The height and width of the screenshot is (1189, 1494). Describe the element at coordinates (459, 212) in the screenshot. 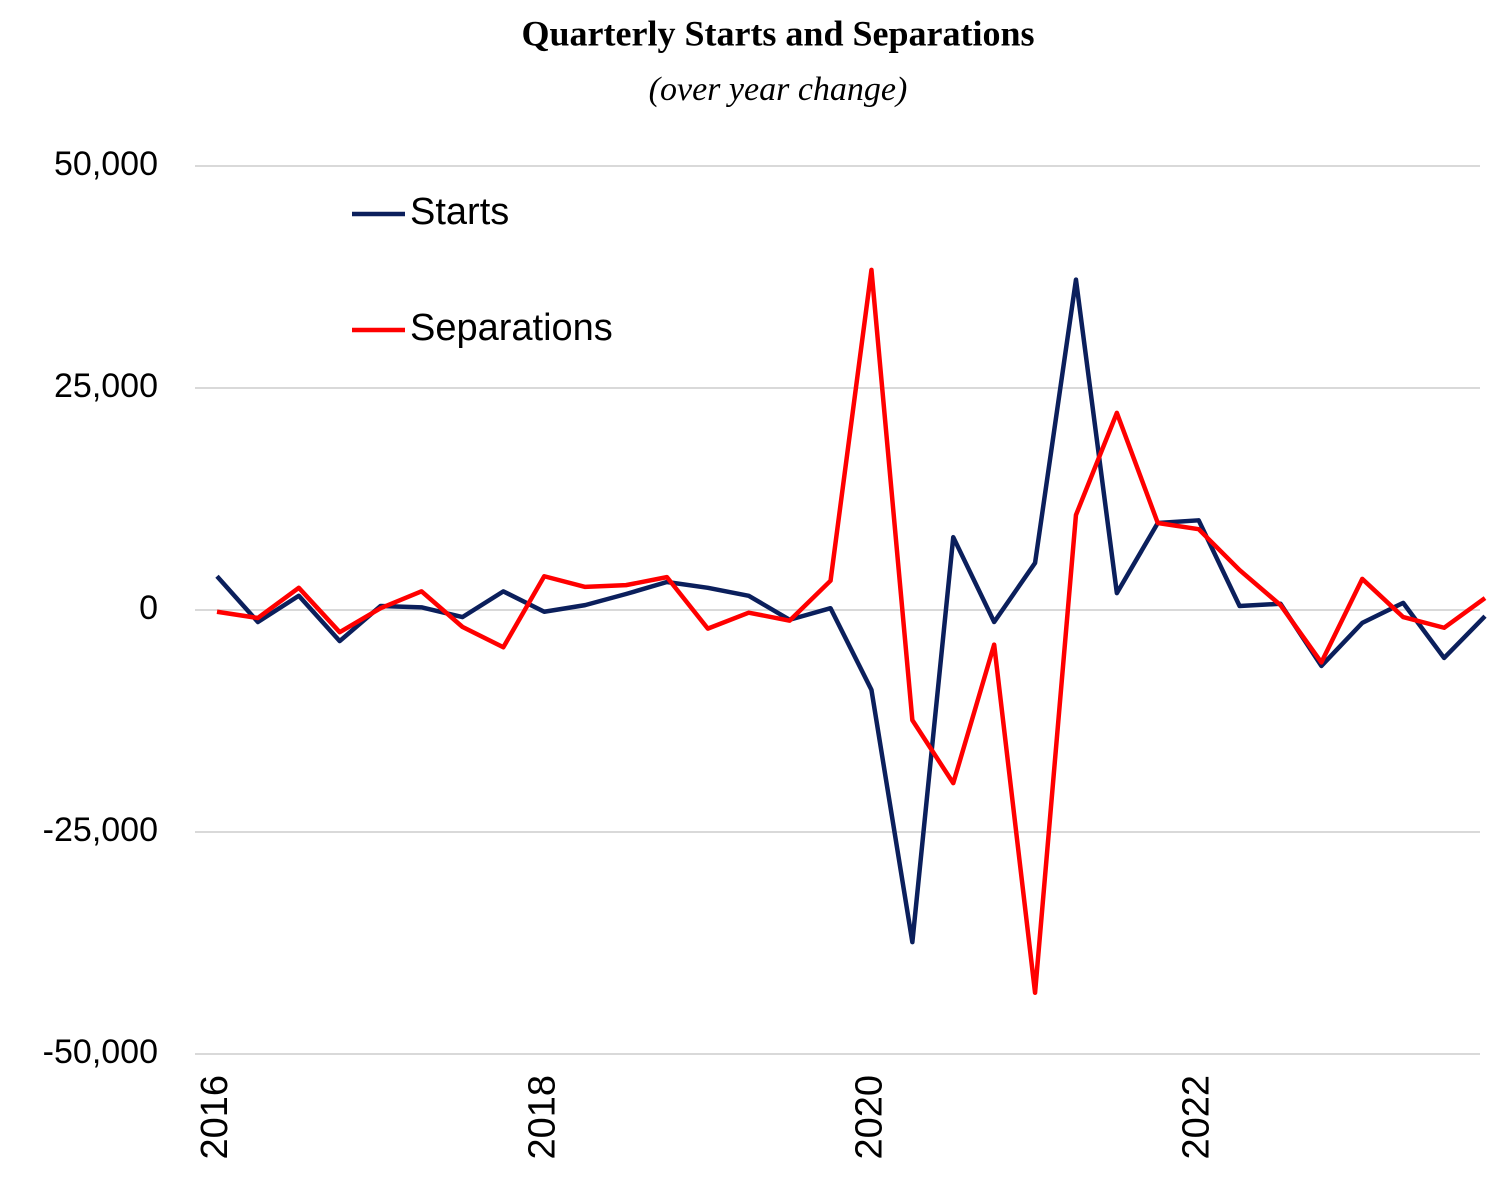

I see `legend-label: Starts` at that location.